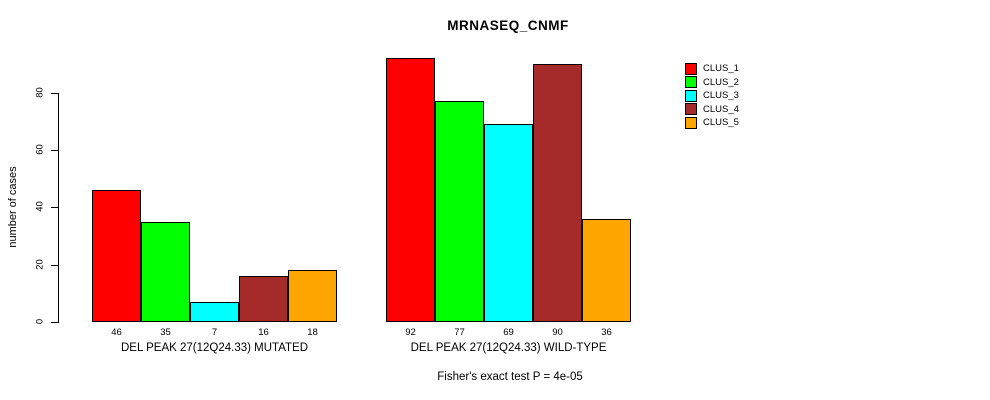 The height and width of the screenshot is (400, 990). What do you see at coordinates (40, 149) in the screenshot?
I see `y-tick-label: 60` at bounding box center [40, 149].